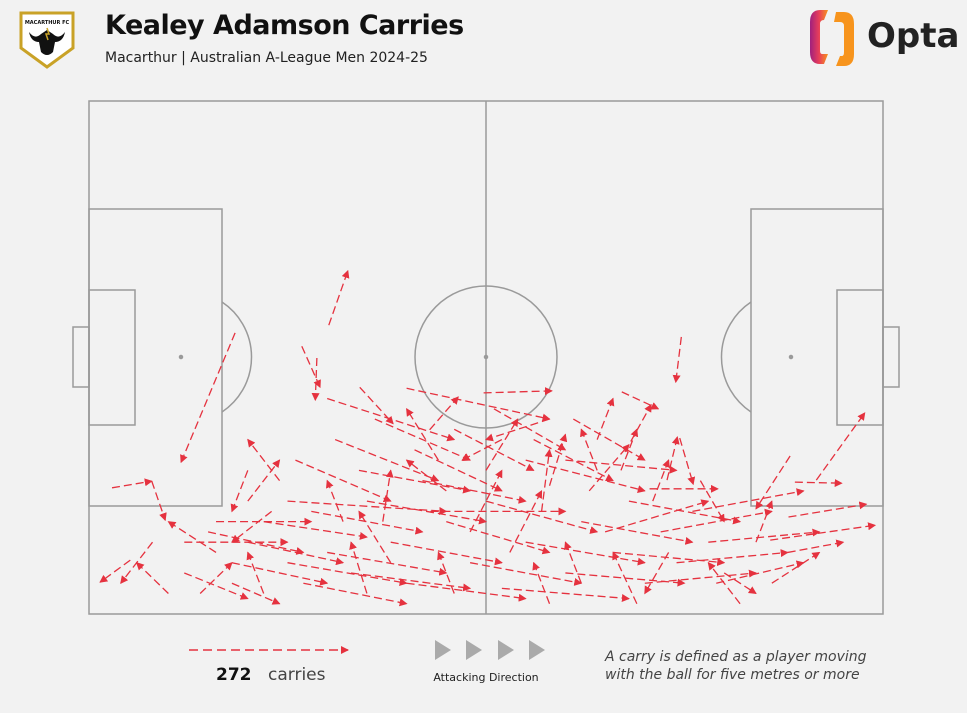 The image size is (967, 713). I want to click on note-line-1: A carry is defined as a player moving, so click(736, 657).